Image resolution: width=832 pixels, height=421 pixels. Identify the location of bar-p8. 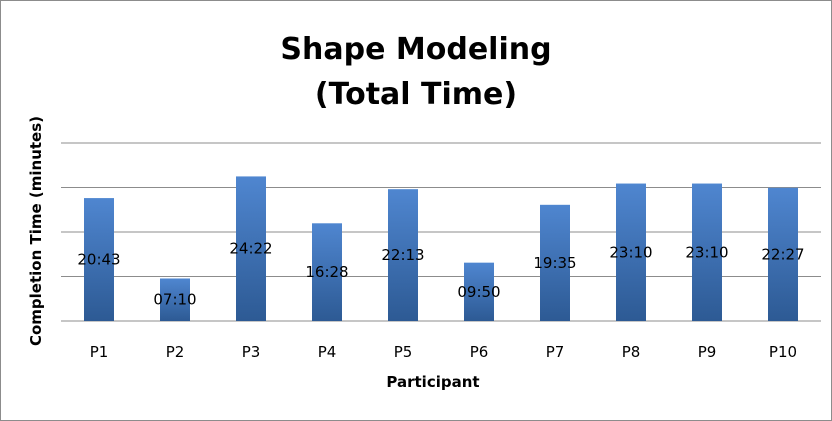
(631, 252).